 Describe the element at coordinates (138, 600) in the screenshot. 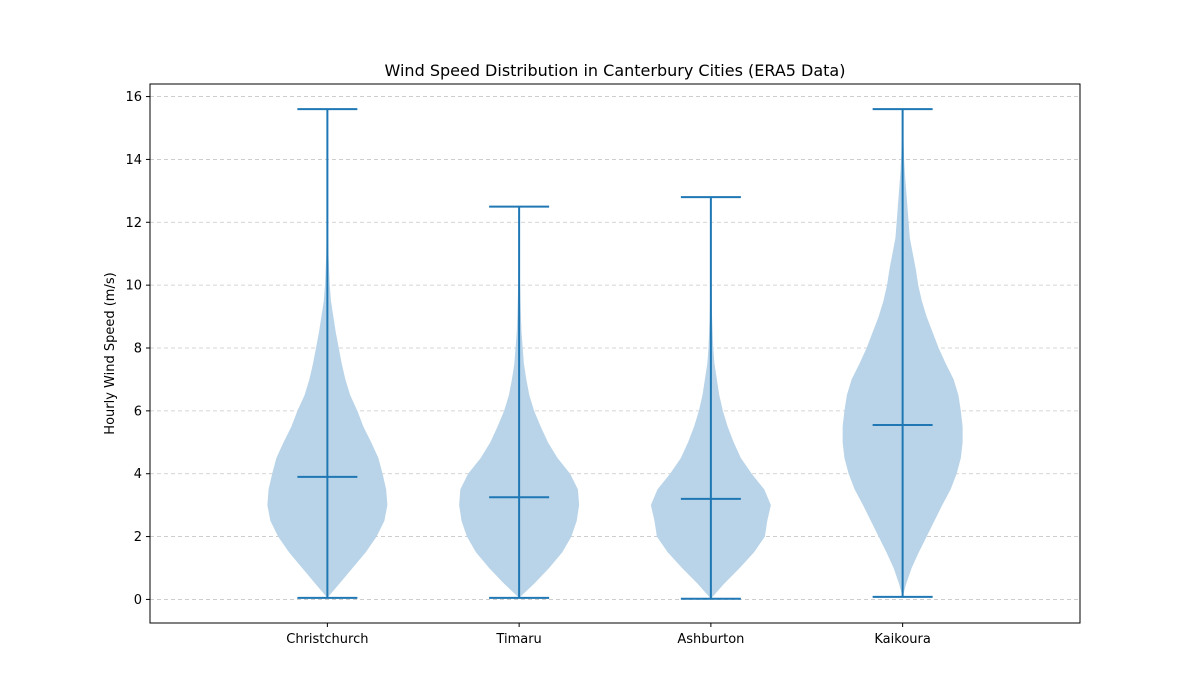

I see `y-tick-label: 0` at that location.